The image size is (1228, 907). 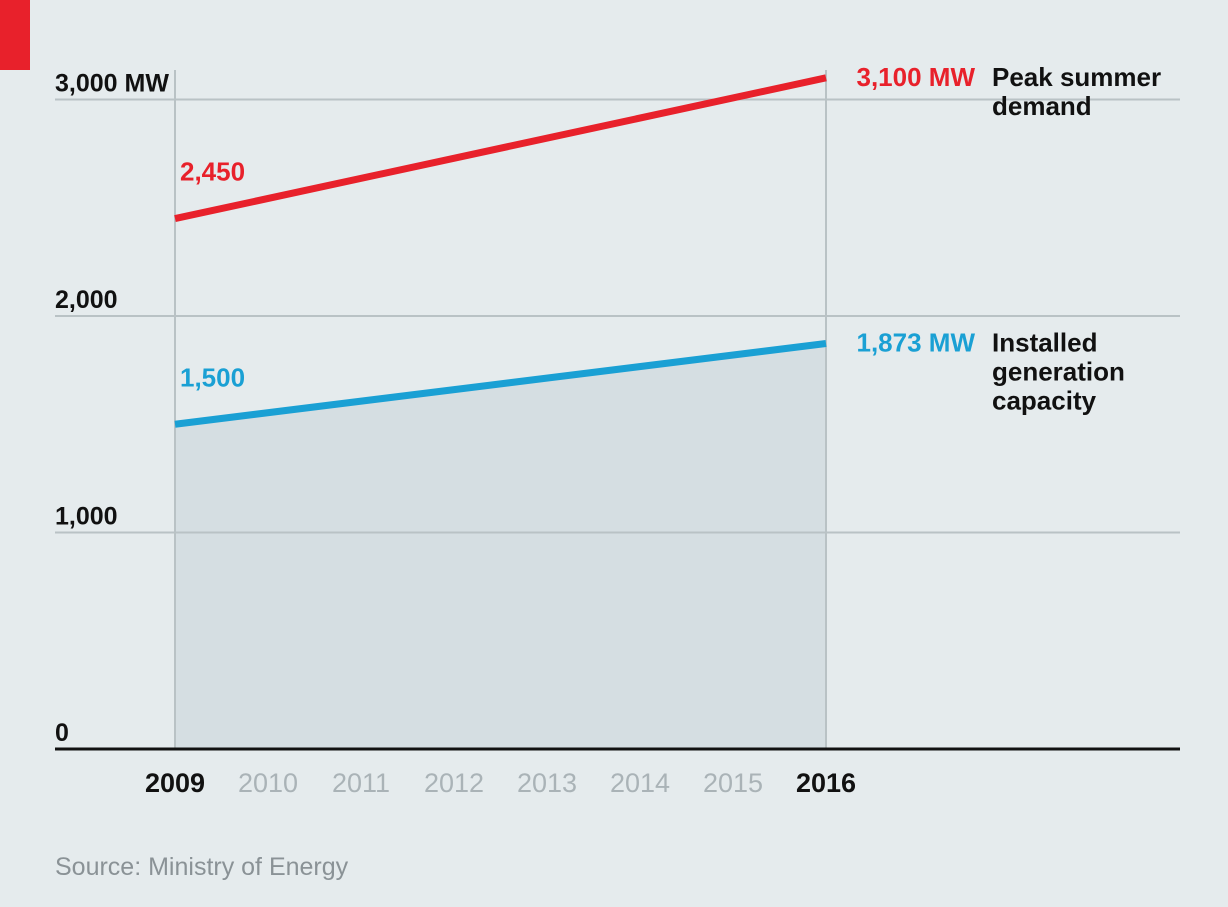 I want to click on x-tick-label: 2013, so click(x=547, y=783).